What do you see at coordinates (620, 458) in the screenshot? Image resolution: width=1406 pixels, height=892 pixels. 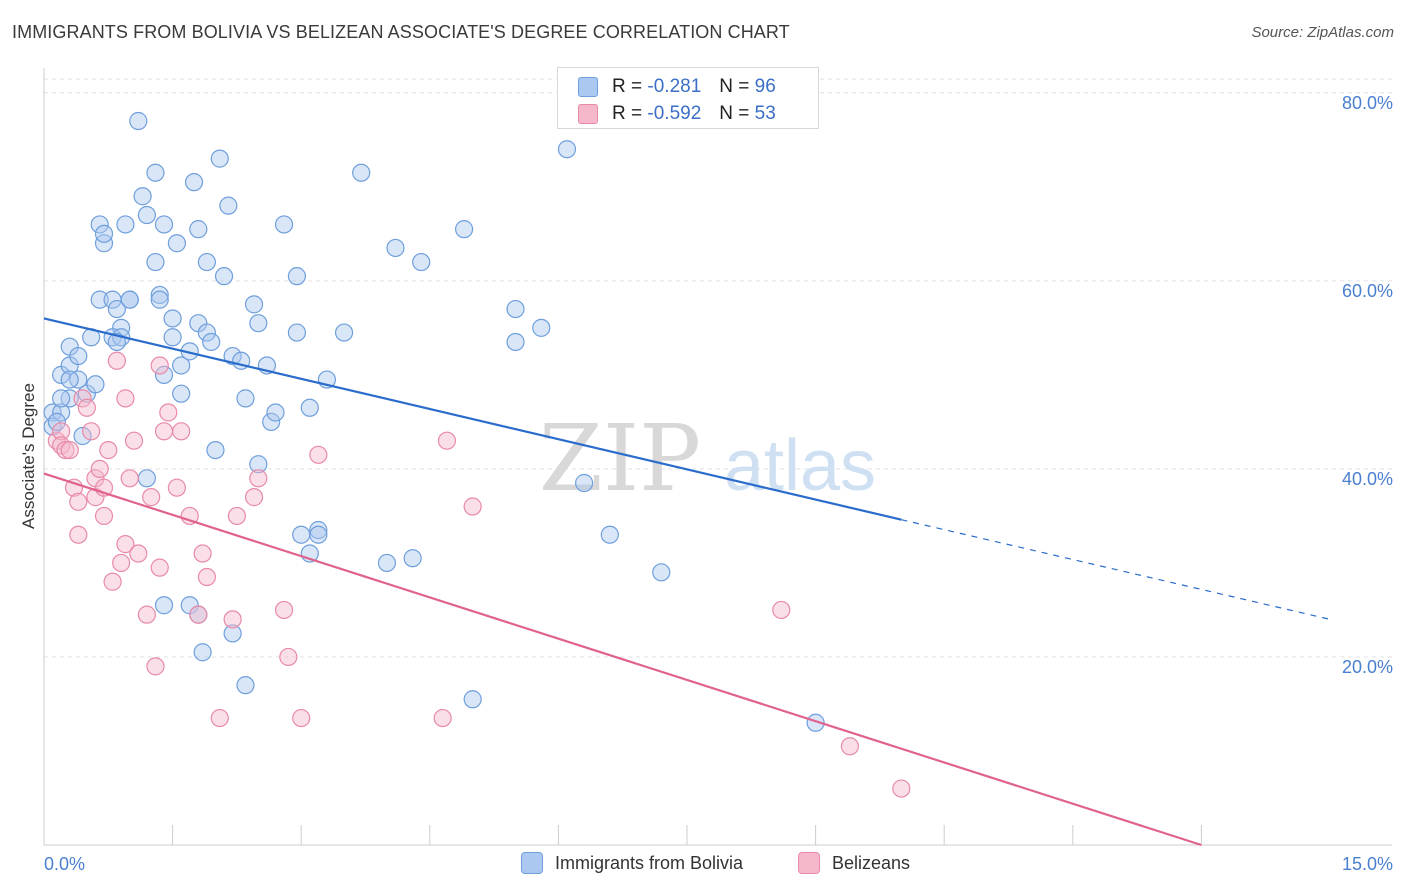 I see `watermark-zip: ZIP` at bounding box center [620, 458].